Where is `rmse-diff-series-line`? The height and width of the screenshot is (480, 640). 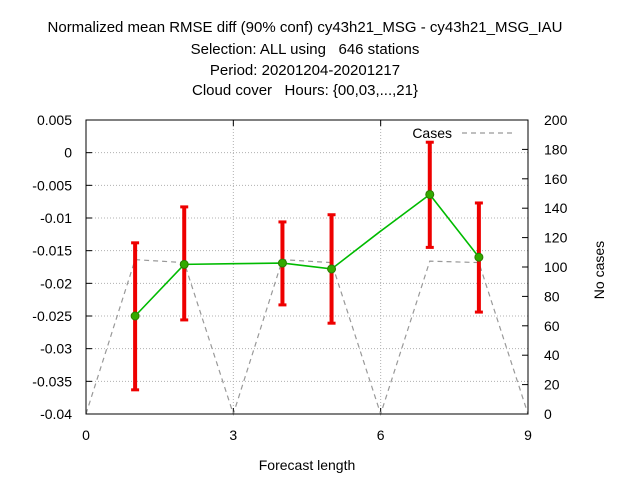
rmse-diff-series-line is located at coordinates (307, 255).